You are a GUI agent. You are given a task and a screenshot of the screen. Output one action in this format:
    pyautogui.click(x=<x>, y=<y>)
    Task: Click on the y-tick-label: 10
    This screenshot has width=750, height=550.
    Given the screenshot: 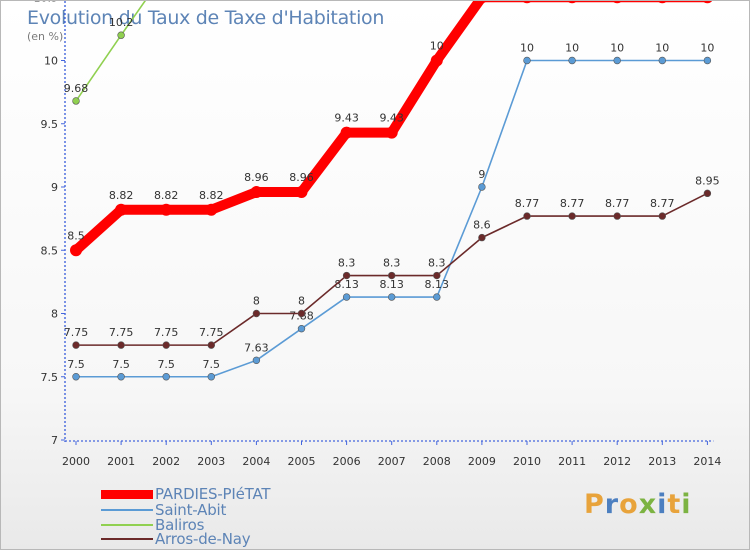 What is the action you would take?
    pyautogui.click(x=51, y=61)
    